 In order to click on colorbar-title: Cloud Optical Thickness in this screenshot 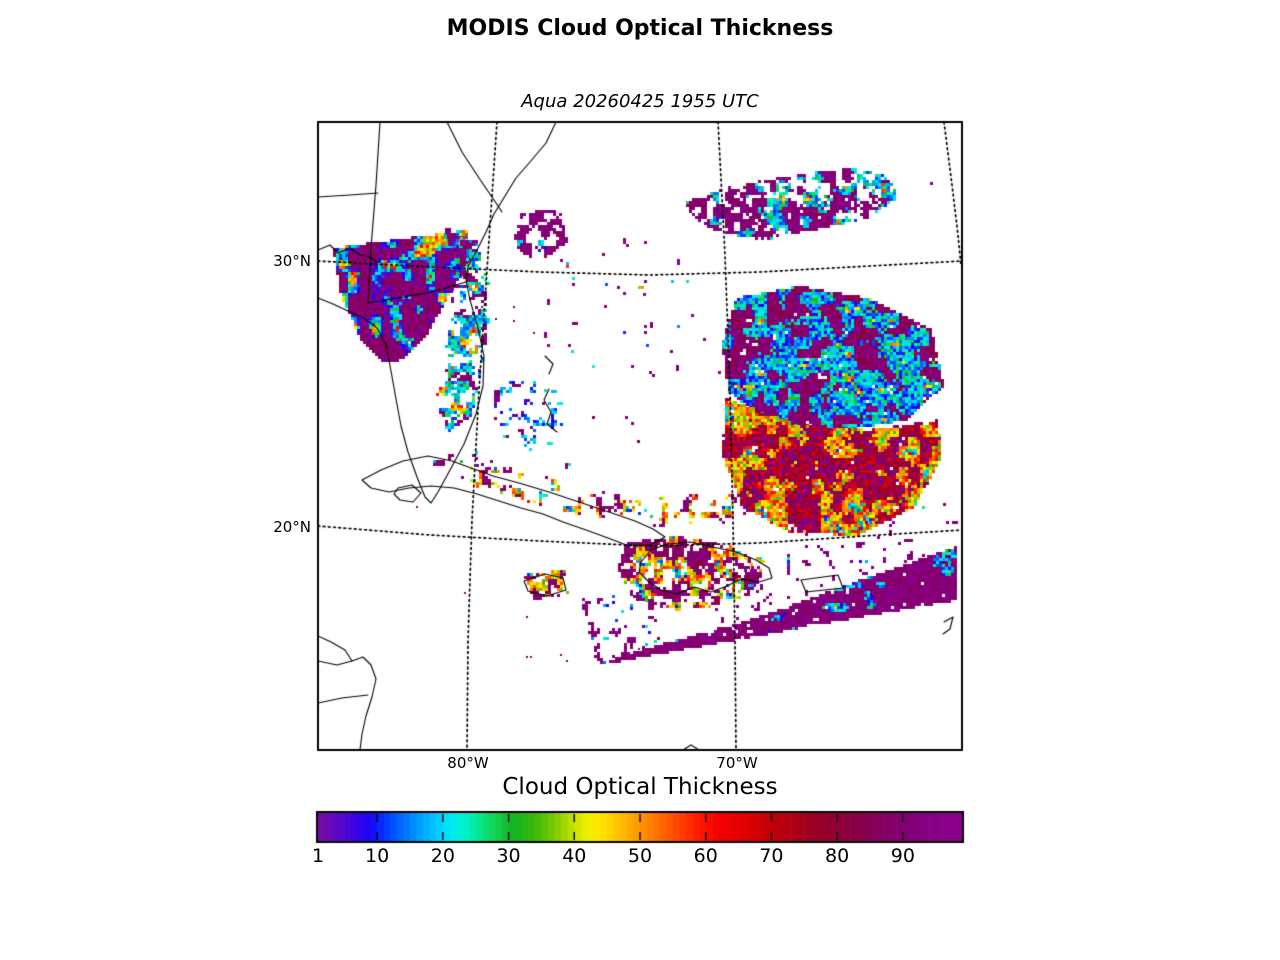, I will do `click(640, 787)`.